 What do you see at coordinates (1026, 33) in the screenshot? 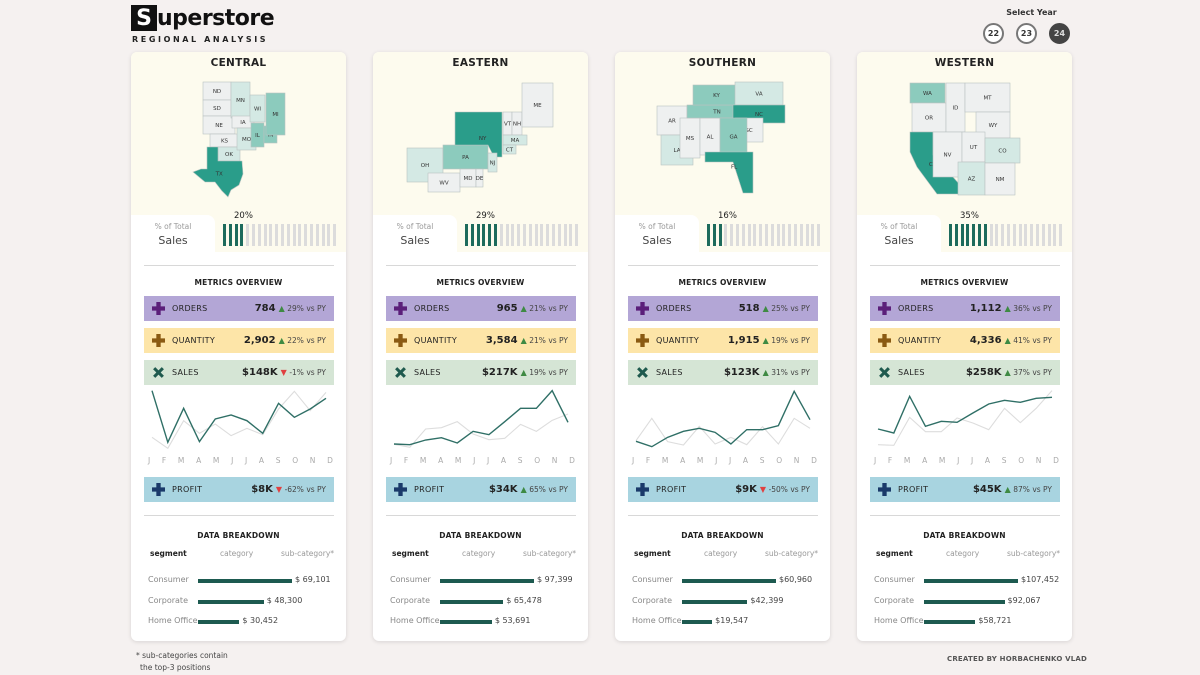
I see `year-button-23: 23` at bounding box center [1026, 33].